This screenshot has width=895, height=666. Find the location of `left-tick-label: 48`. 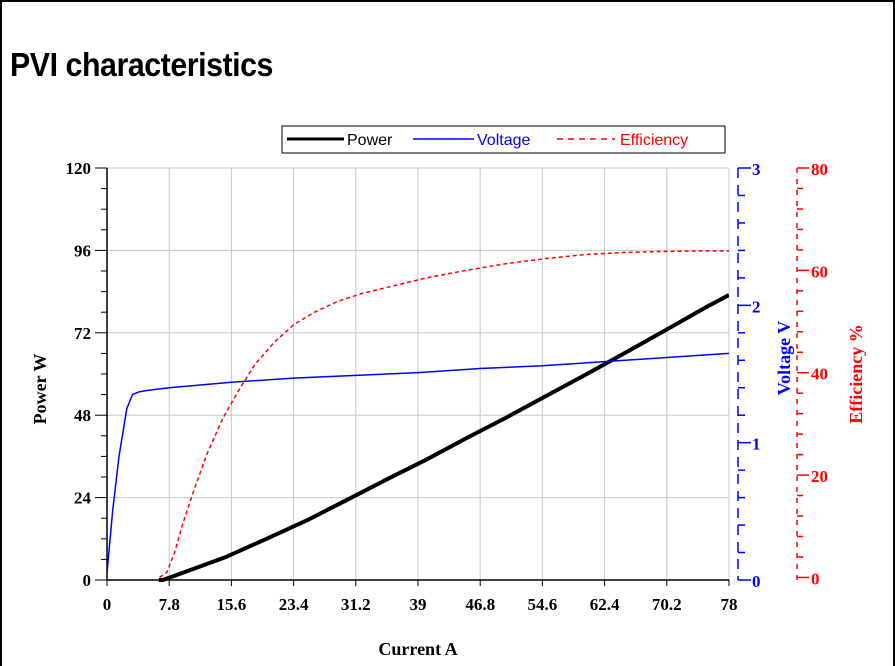

left-tick-label: 48 is located at coordinates (82, 415).